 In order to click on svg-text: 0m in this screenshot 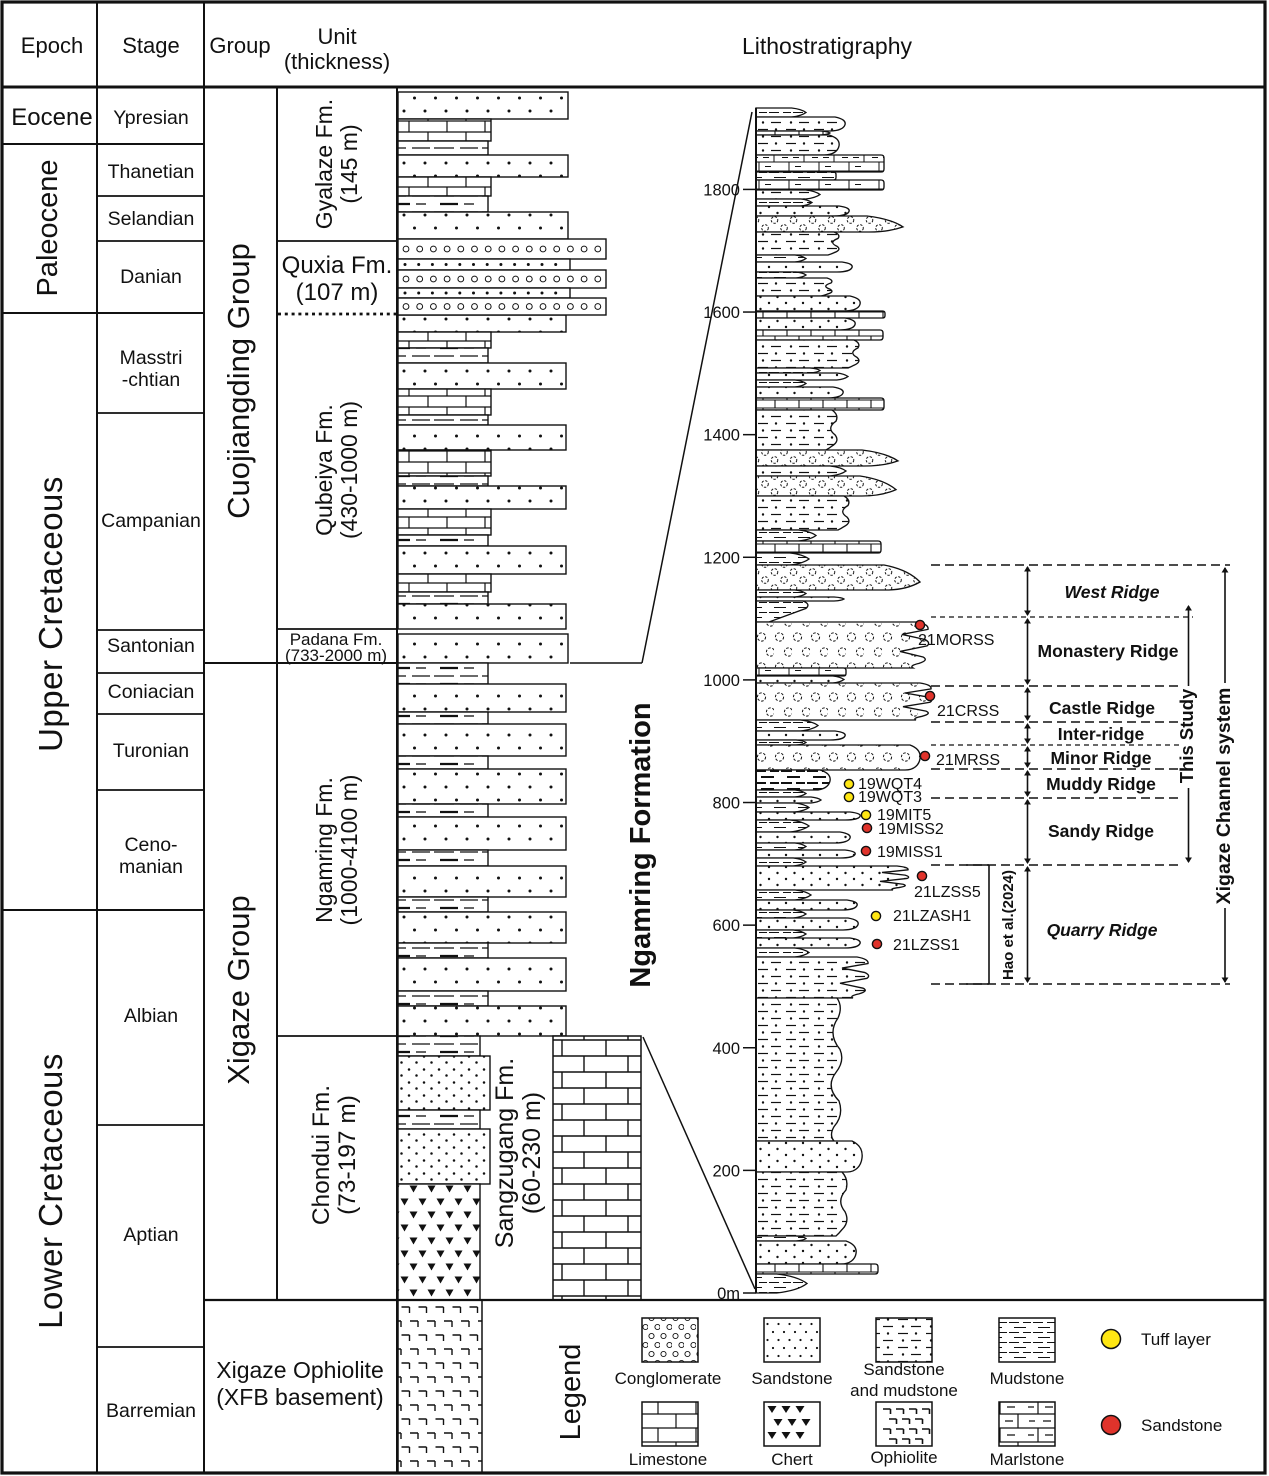, I will do `click(728, 1294)`.